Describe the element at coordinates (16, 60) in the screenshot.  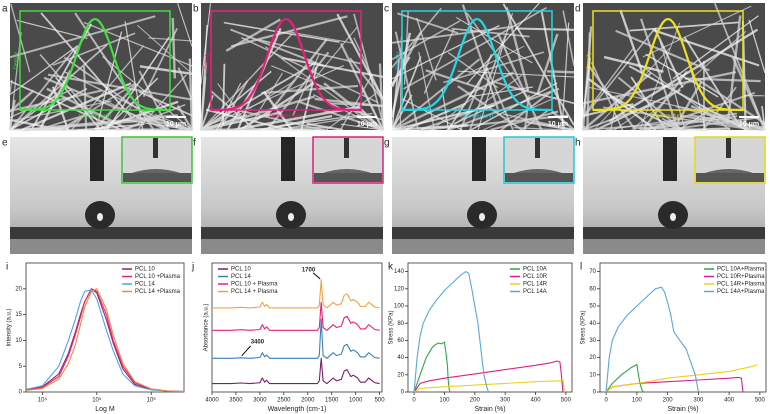
I see `axis-label: Density` at that location.